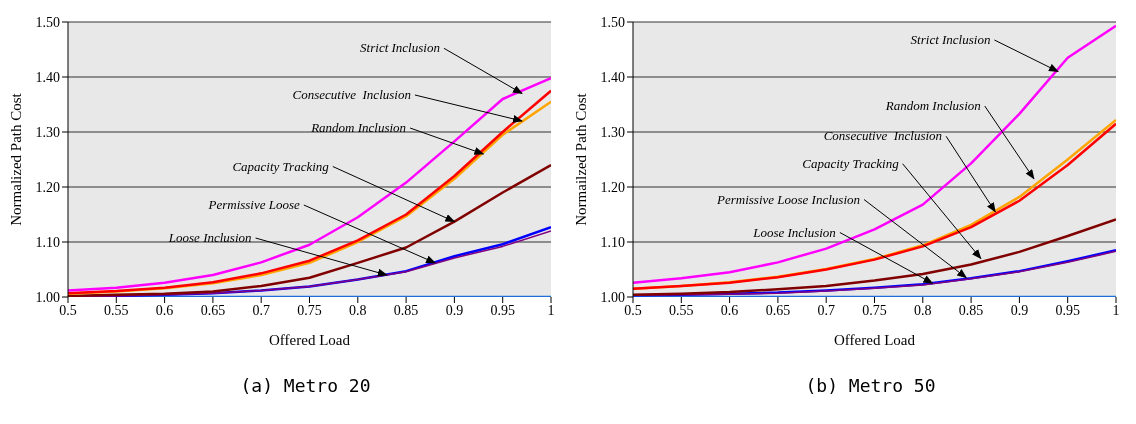 This screenshot has height=424, width=1136. Describe the element at coordinates (870, 385) in the screenshot. I see `text: (b) Metro 50` at that location.